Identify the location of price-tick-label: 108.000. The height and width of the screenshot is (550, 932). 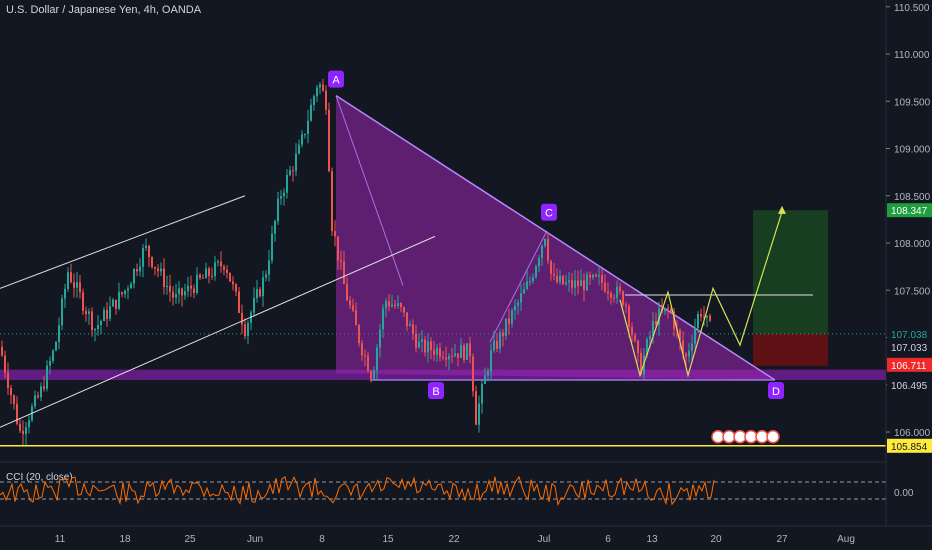
(912, 244).